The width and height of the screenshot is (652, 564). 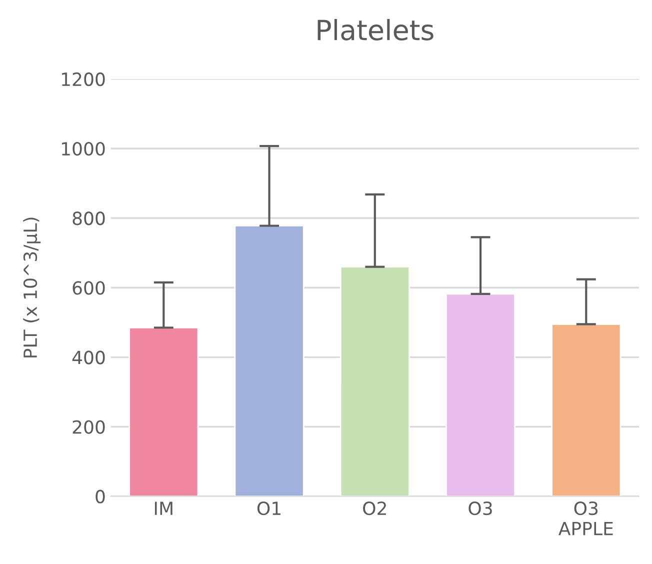 What do you see at coordinates (88, 427) in the screenshot?
I see `y-tick-label: 200` at bounding box center [88, 427].